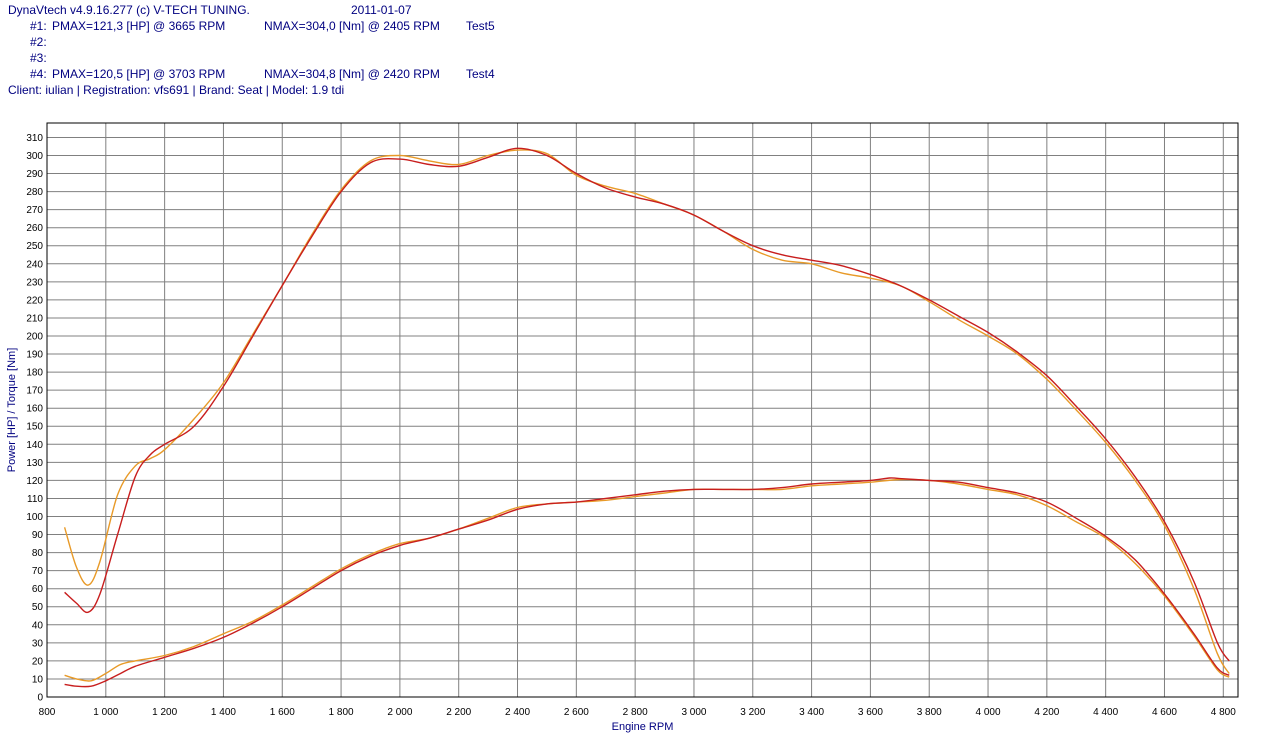 The height and width of the screenshot is (749, 1264). Describe the element at coordinates (38, 589) in the screenshot. I see `y-tick-label: 60` at that location.